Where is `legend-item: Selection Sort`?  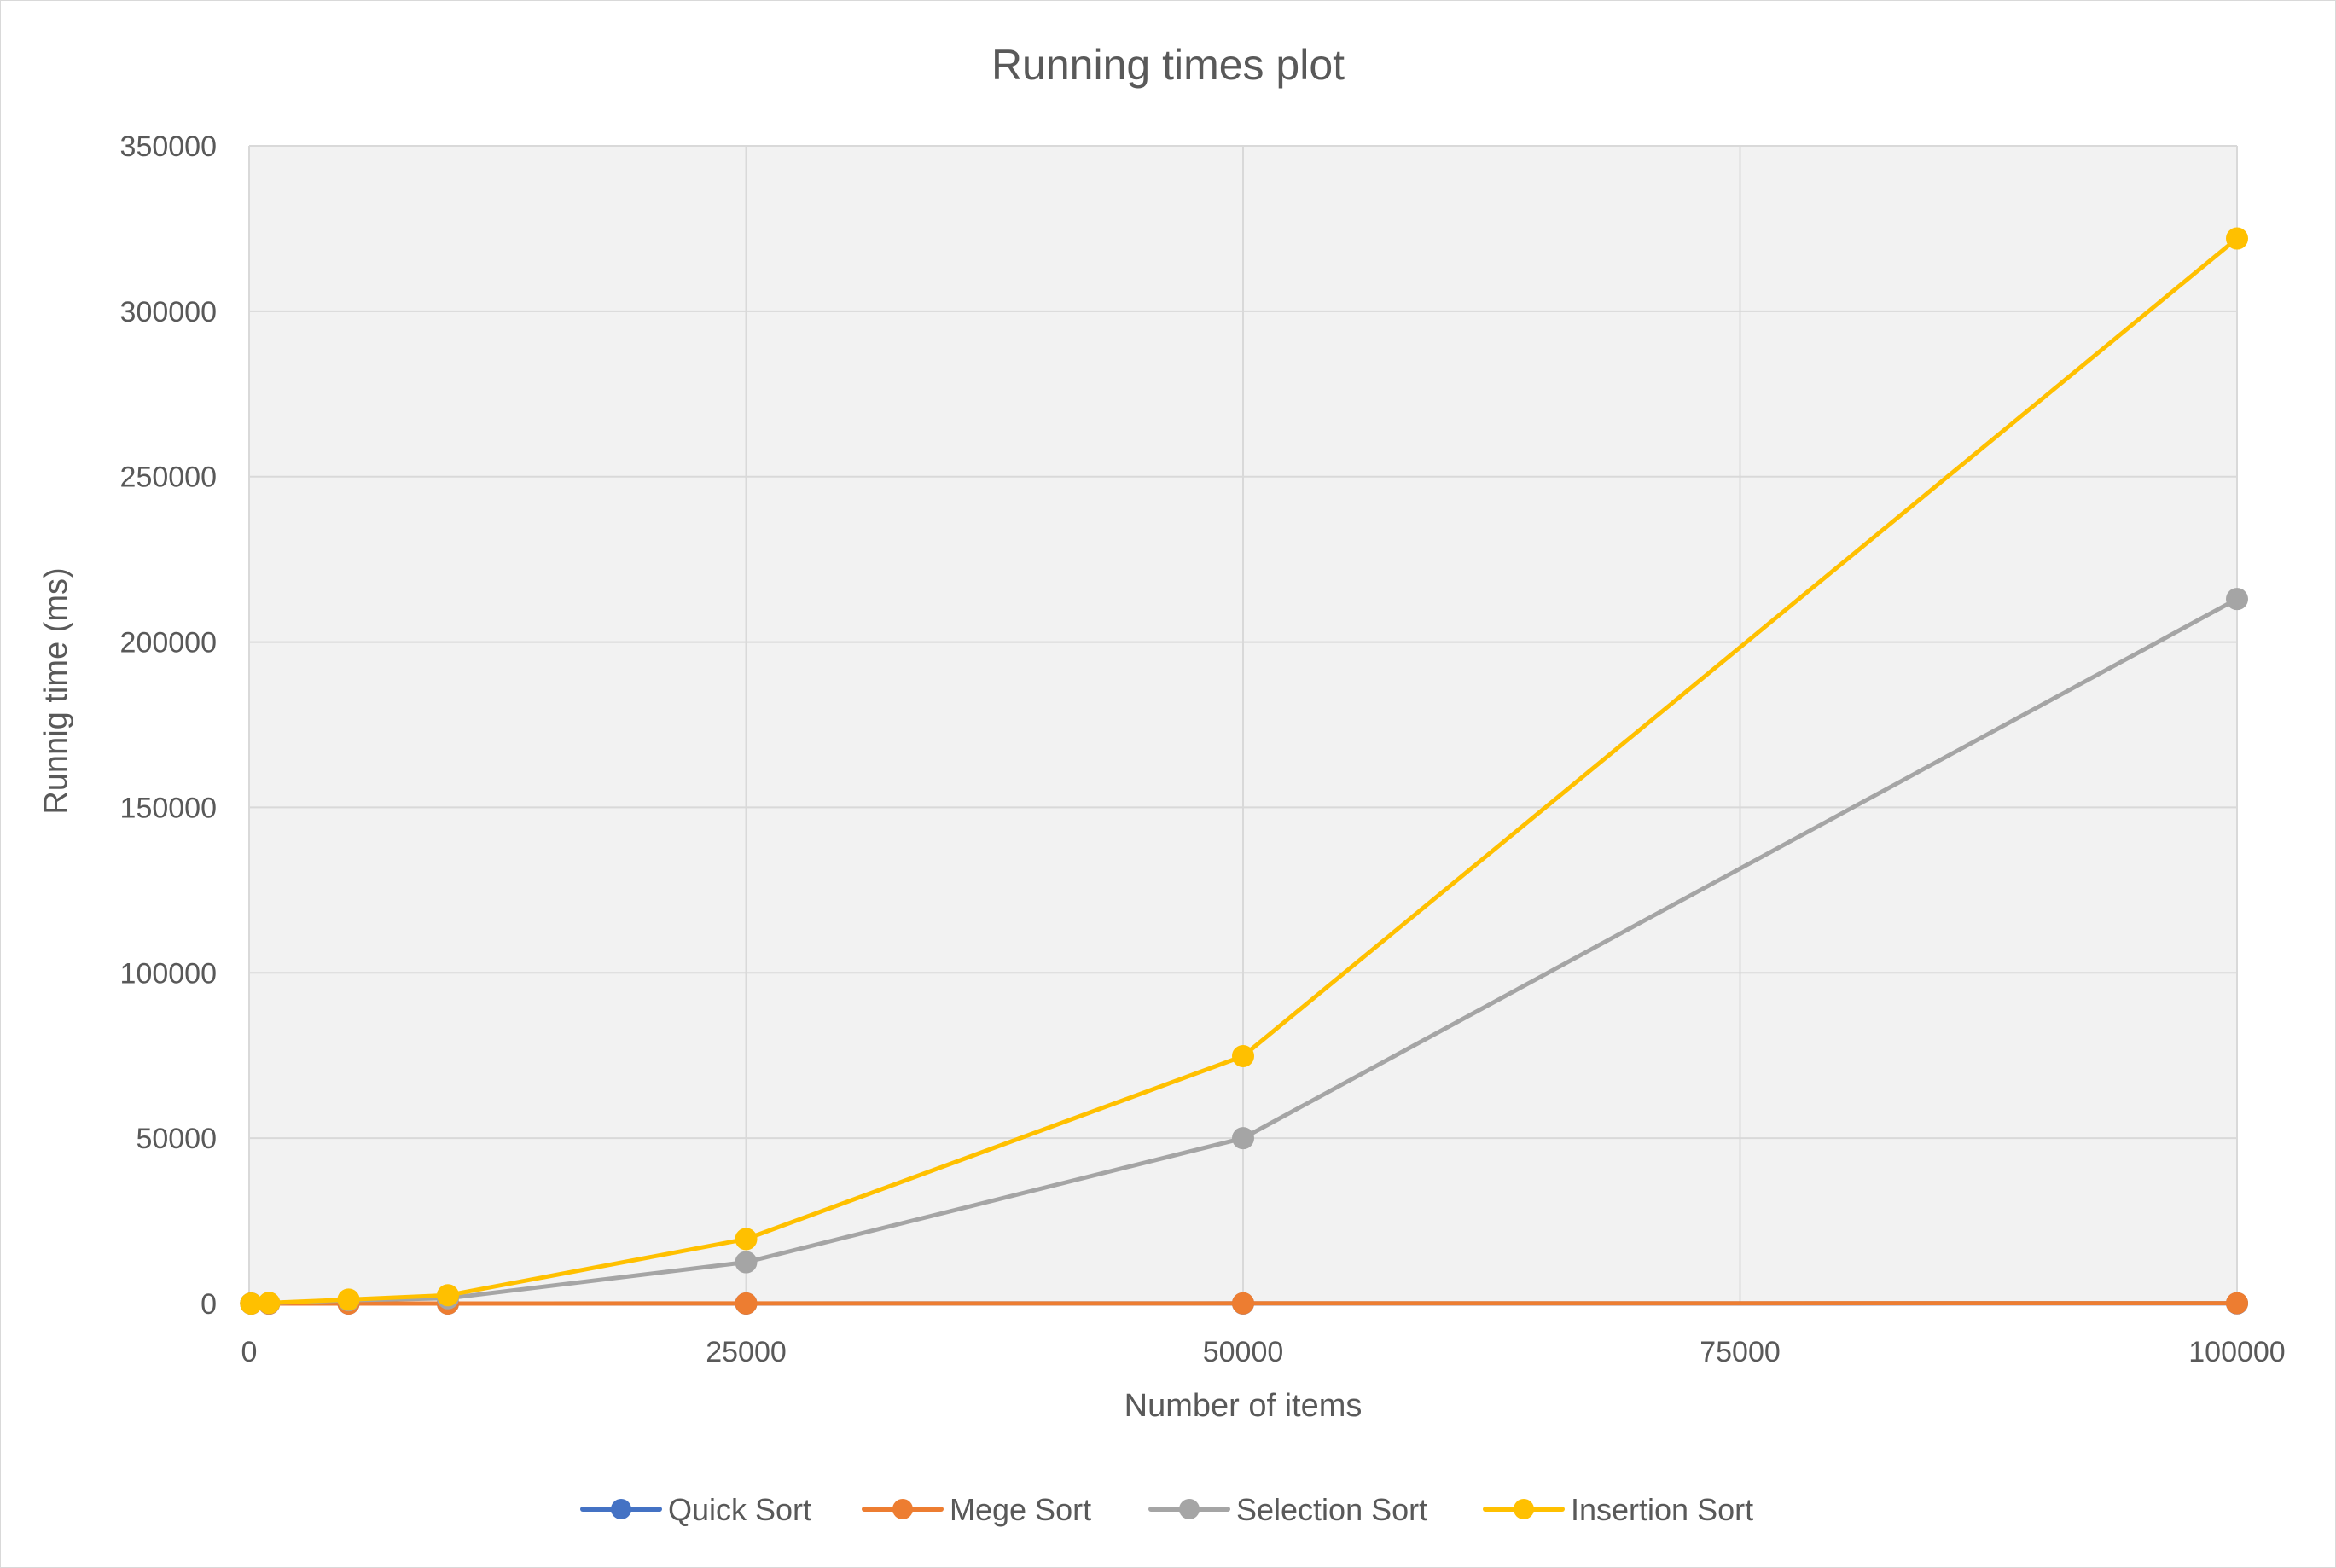
legend-item: Selection Sort is located at coordinates (1287, 1509).